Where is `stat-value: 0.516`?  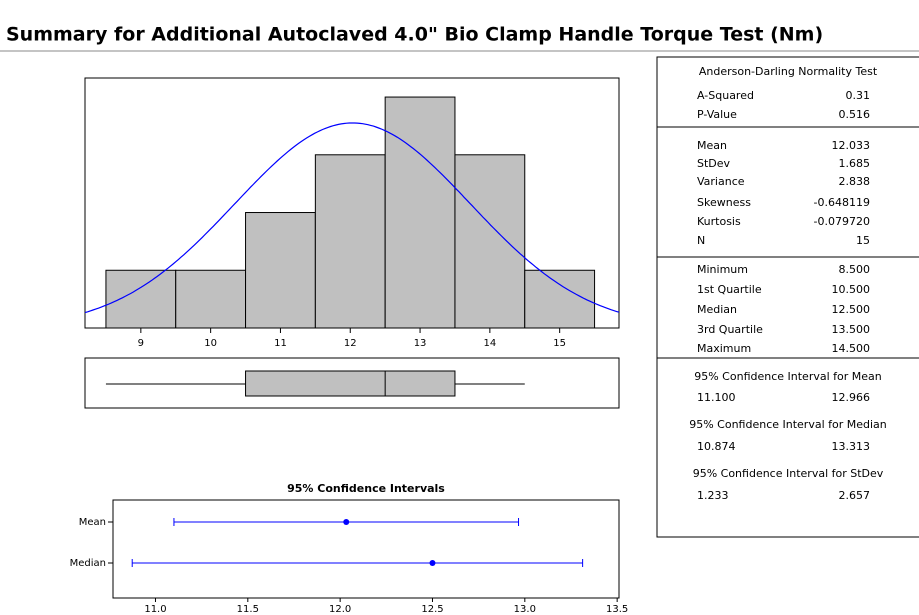
stat-value: 0.516 is located at coordinates (855, 114).